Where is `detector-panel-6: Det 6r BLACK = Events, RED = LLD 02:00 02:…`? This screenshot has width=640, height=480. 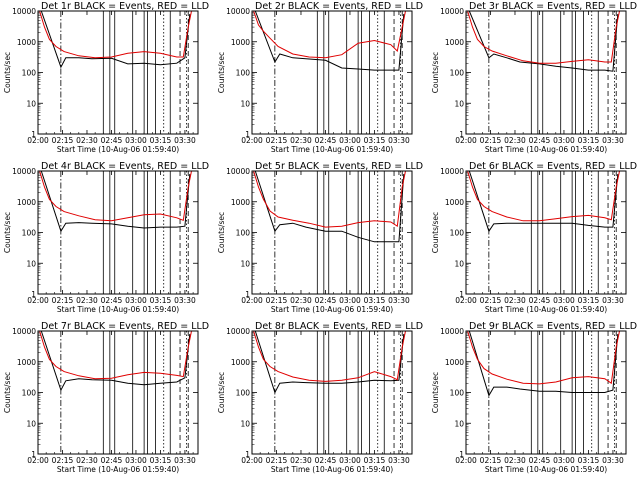
detector-panel-6: Det 6r BLACK = Events, RED = LLD 02:00 02:… is located at coordinates (534, 237).